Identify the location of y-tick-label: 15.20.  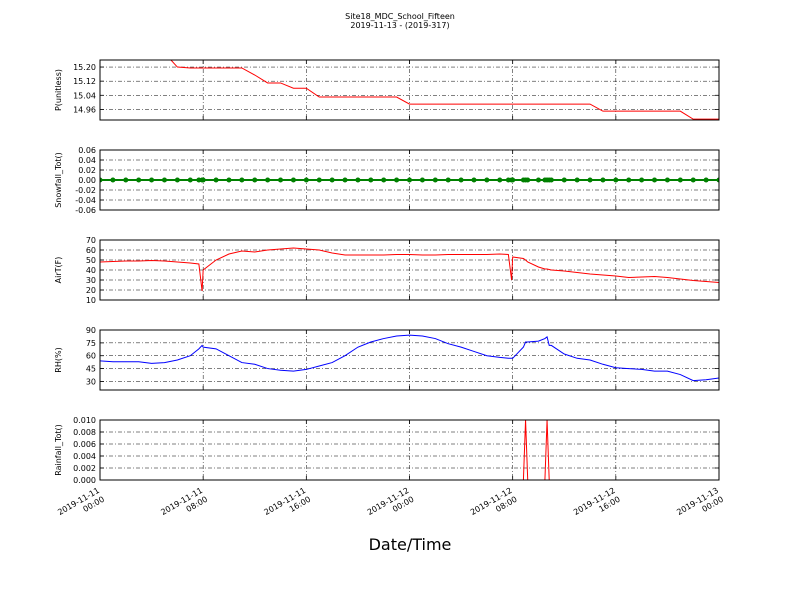
(84, 67).